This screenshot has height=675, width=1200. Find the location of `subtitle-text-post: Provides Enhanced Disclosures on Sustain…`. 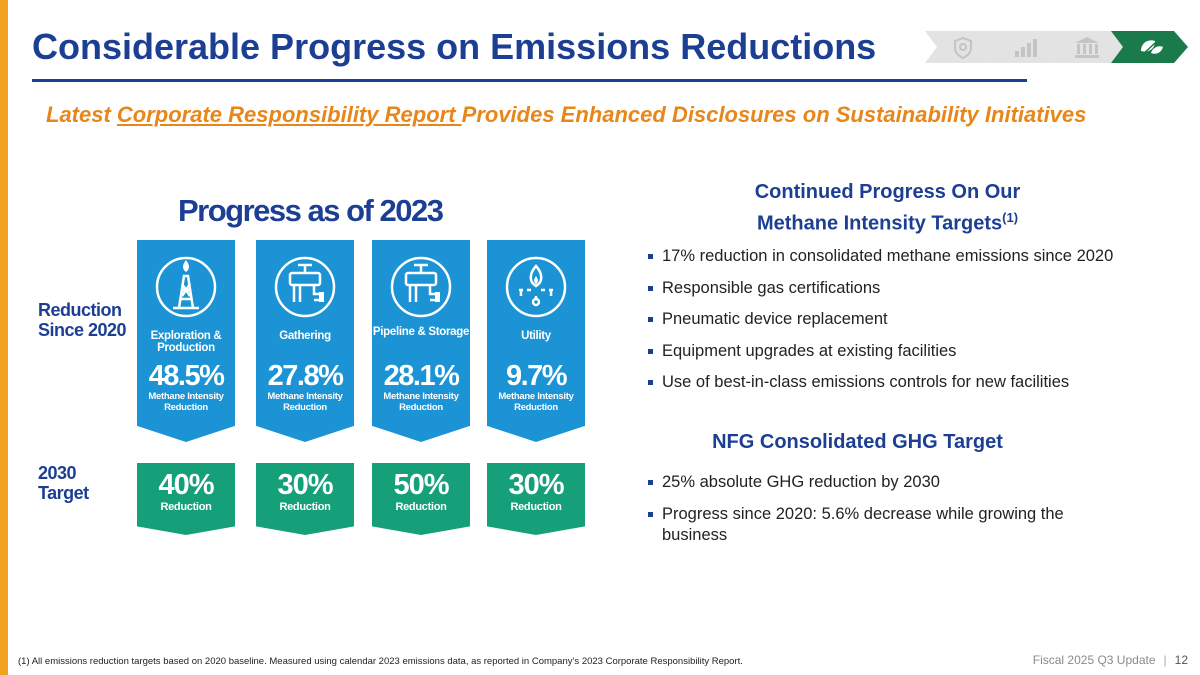

subtitle-text-post: Provides Enhanced Disclosures on Sustain… is located at coordinates (774, 114).